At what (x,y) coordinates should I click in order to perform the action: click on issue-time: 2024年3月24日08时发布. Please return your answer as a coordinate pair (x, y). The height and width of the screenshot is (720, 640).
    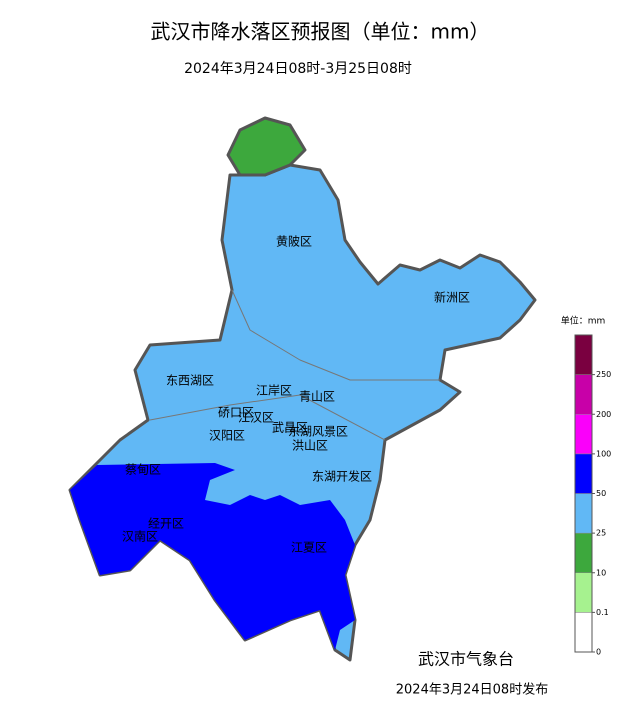
    Looking at the image, I should click on (472, 690).